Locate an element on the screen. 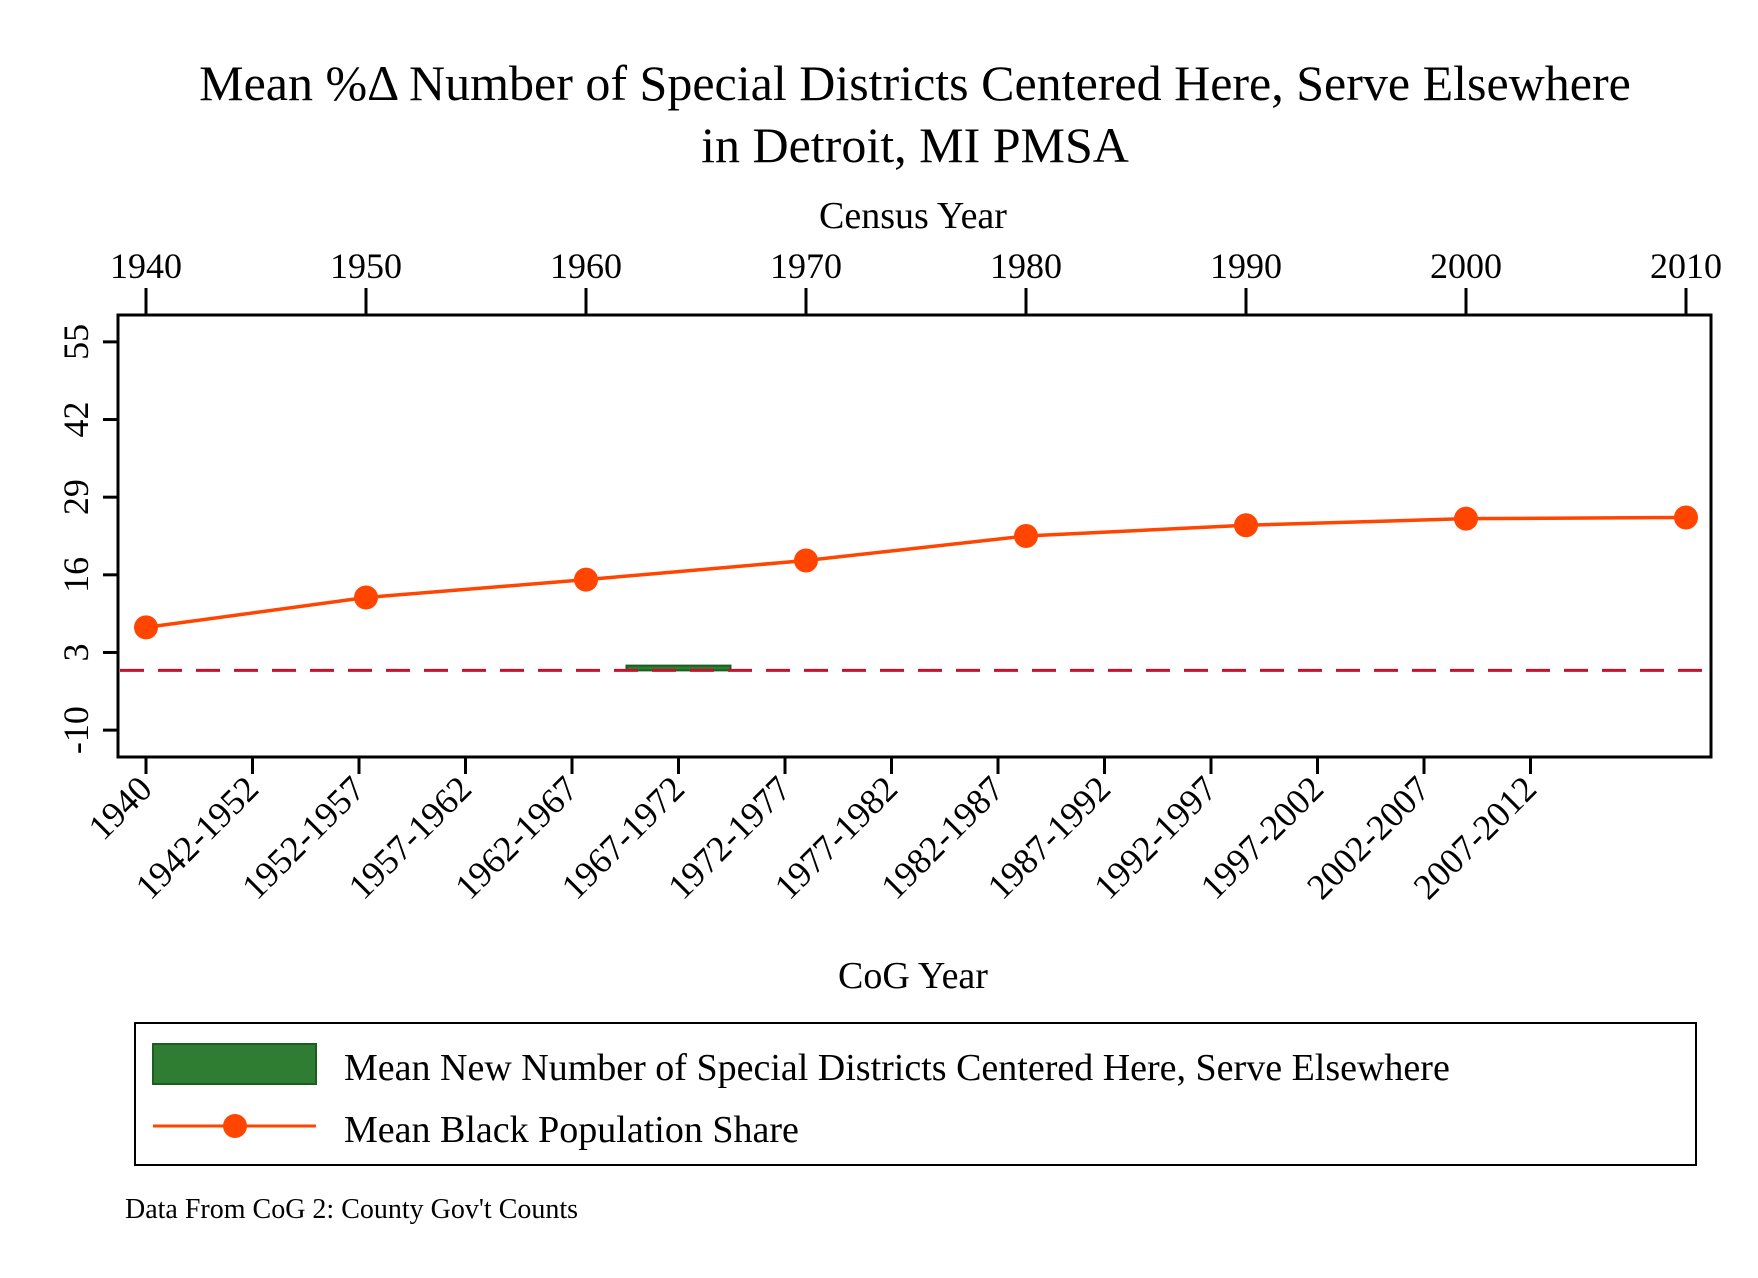  y-tick-label: 3 is located at coordinates (76, 652).